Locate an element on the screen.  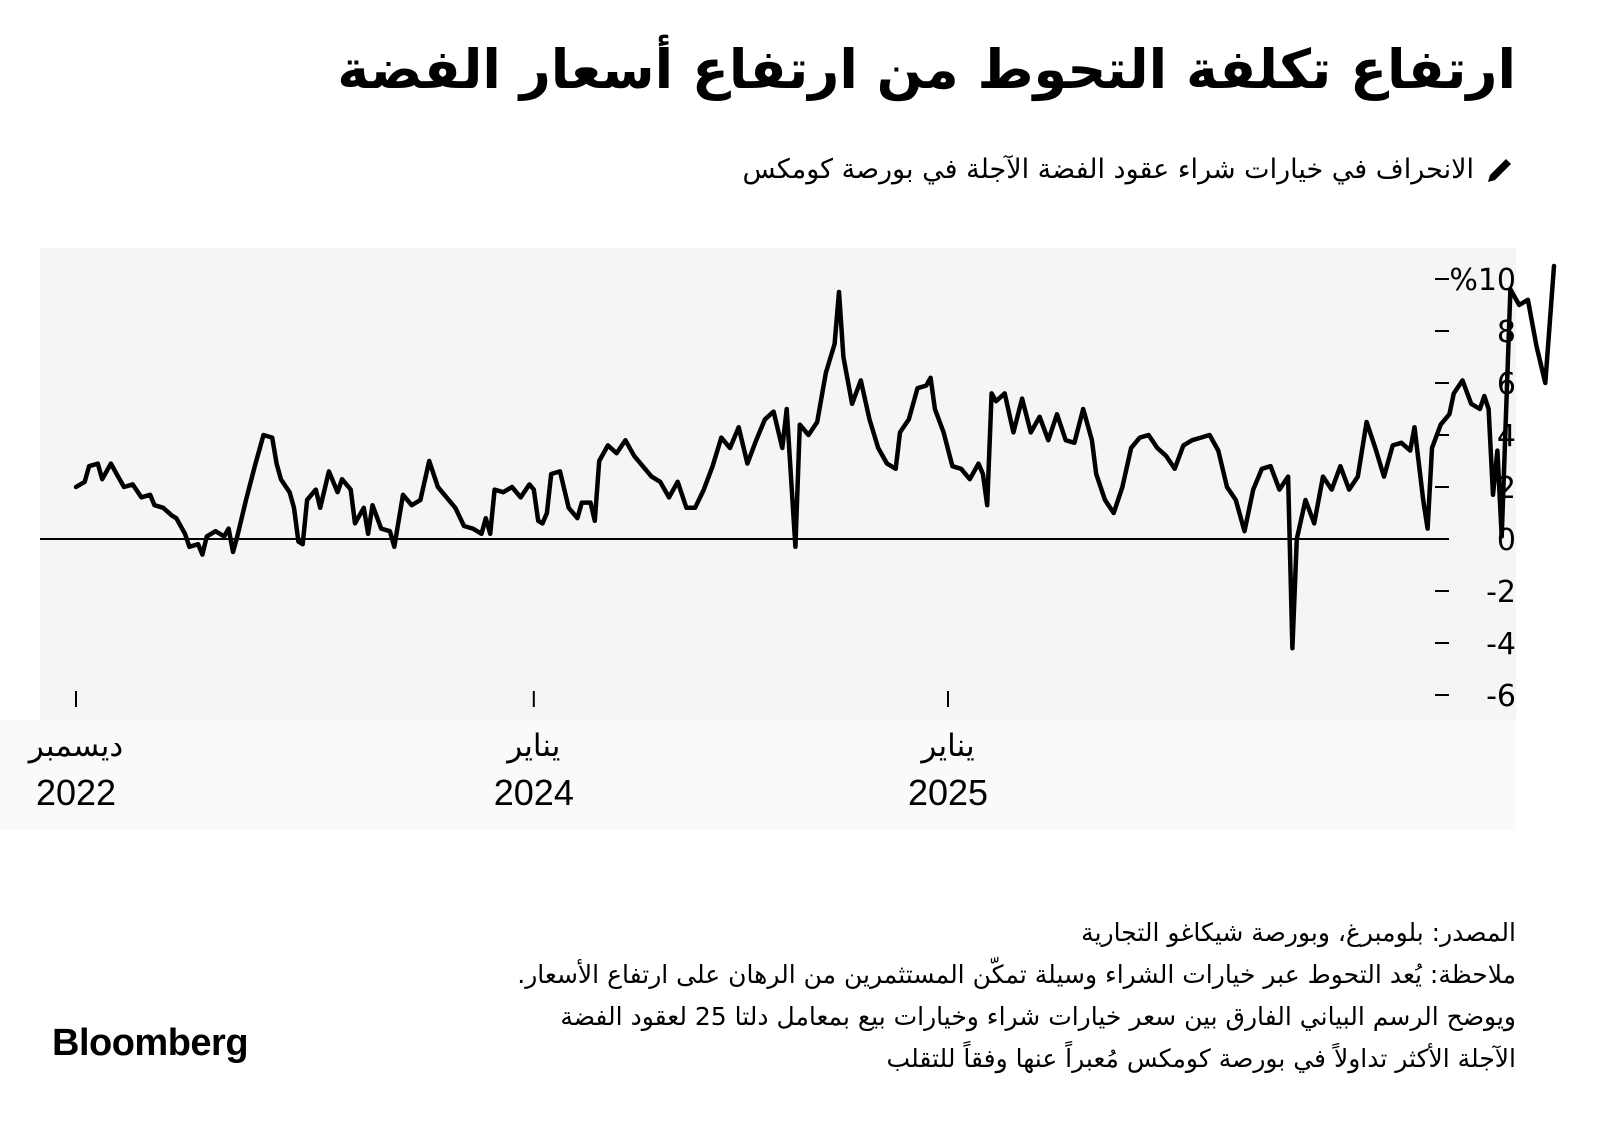
y-tick-label: -6 is located at coordinates (1501, 696).